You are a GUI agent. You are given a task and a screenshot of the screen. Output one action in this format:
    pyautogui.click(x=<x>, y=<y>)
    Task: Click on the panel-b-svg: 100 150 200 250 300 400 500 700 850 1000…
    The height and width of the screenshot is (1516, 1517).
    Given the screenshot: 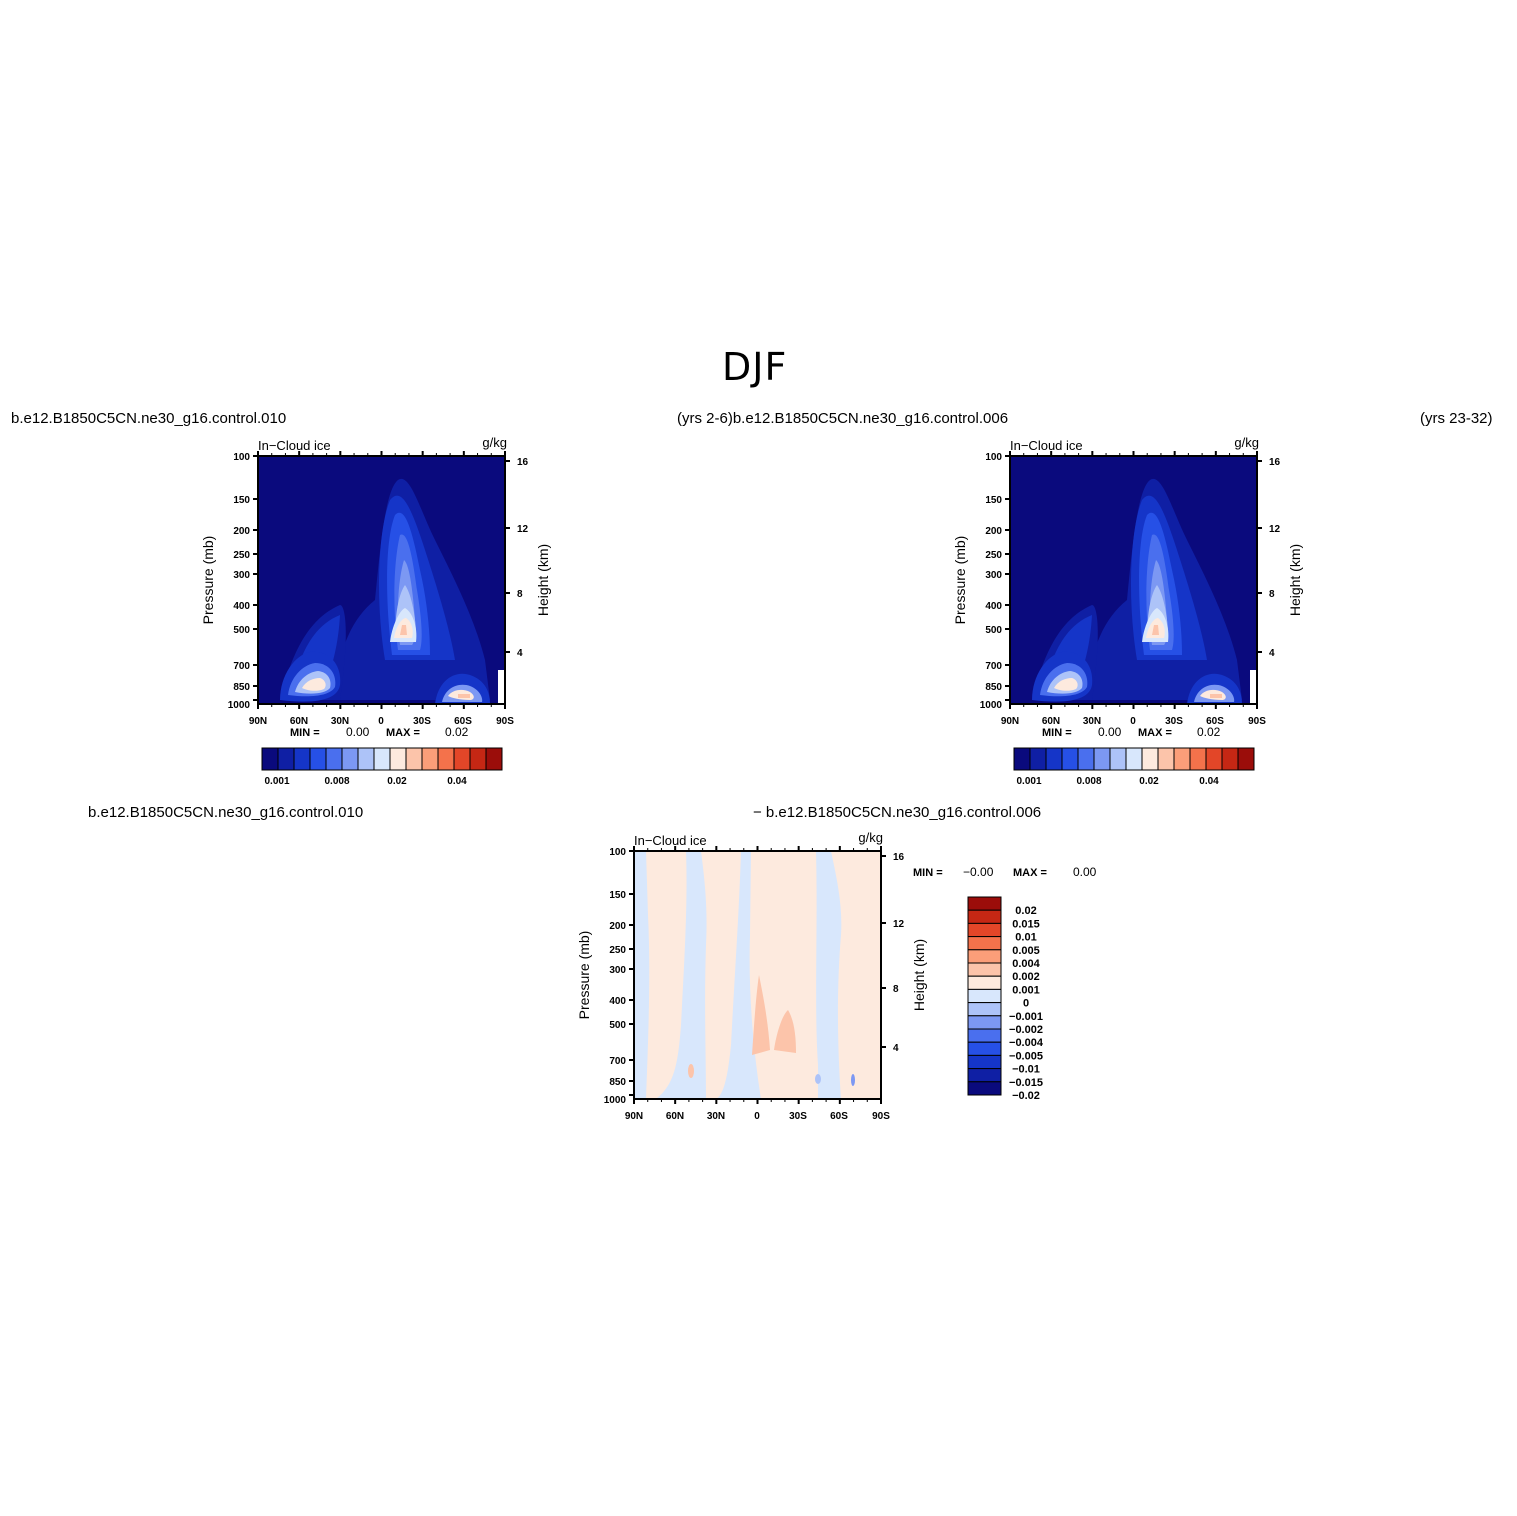 What is the action you would take?
    pyautogui.click(x=1127, y=611)
    